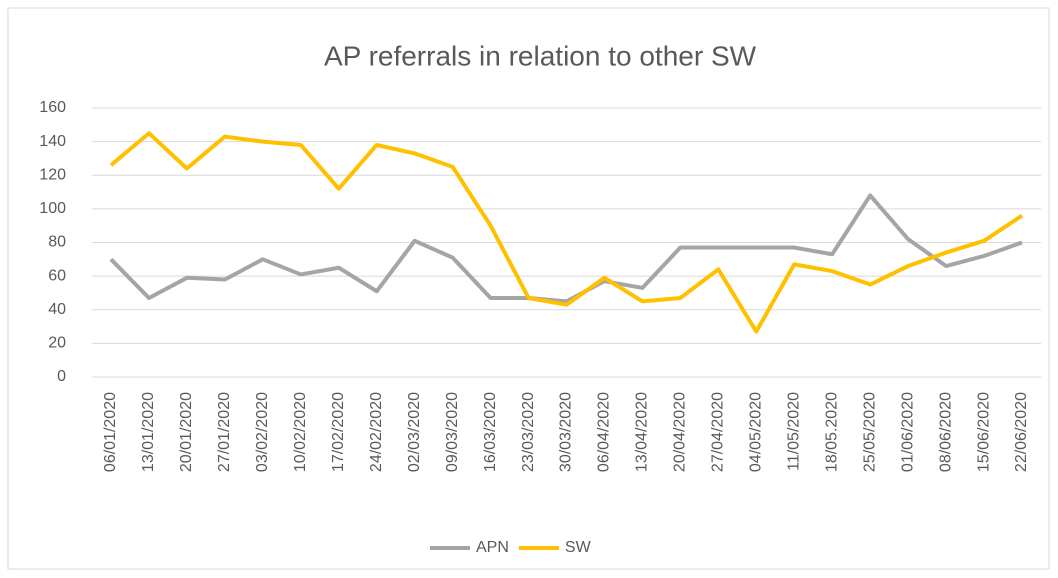  What do you see at coordinates (869, 432) in the screenshot?
I see `x-tick-label: 25/05/2020` at bounding box center [869, 432].